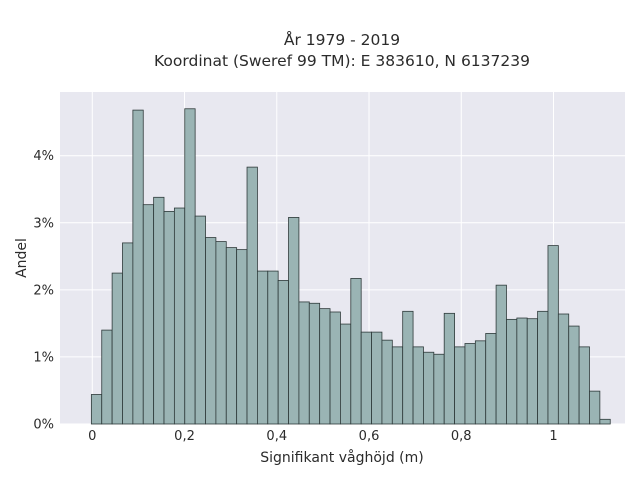  Describe the element at coordinates (276, 436) in the screenshot. I see `x-tick-label: 0,4` at that location.